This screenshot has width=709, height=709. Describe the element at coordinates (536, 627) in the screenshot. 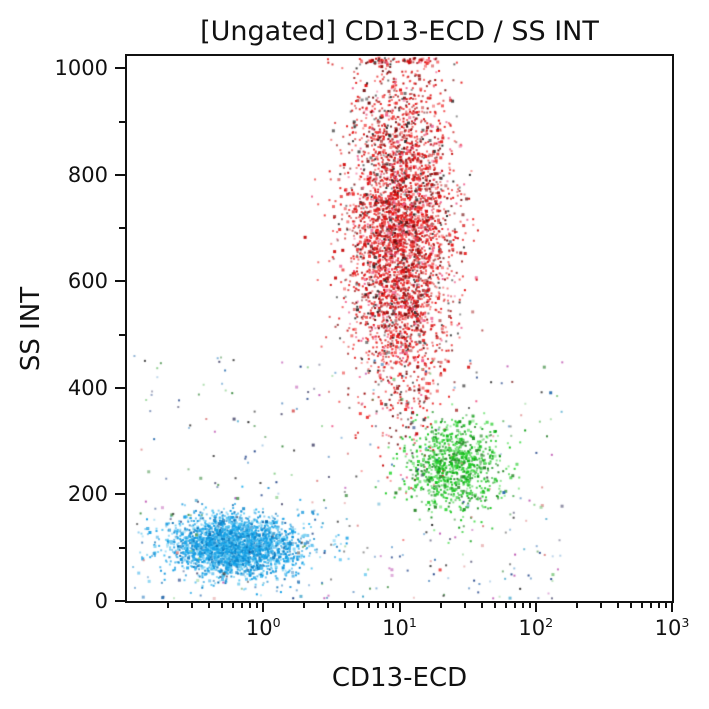

I see `x-tick-label: 10²` at that location.